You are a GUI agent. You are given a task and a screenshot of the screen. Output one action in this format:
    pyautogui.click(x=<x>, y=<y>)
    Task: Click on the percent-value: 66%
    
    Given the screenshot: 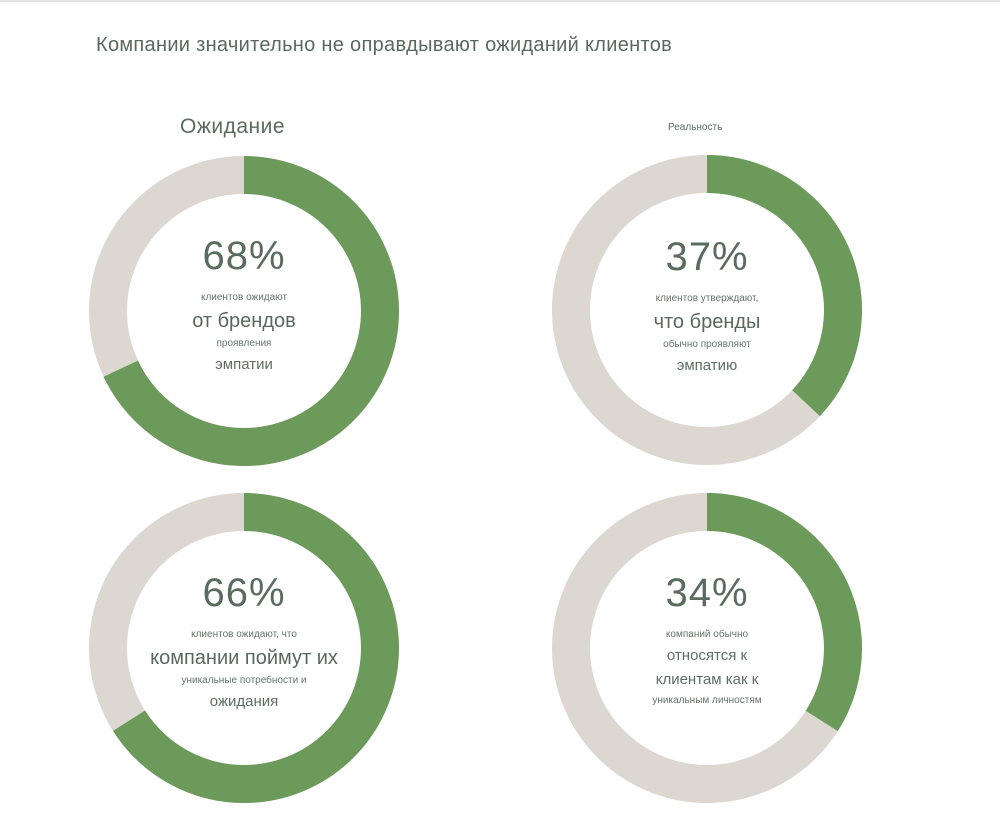 What is the action you would take?
    pyautogui.click(x=244, y=593)
    